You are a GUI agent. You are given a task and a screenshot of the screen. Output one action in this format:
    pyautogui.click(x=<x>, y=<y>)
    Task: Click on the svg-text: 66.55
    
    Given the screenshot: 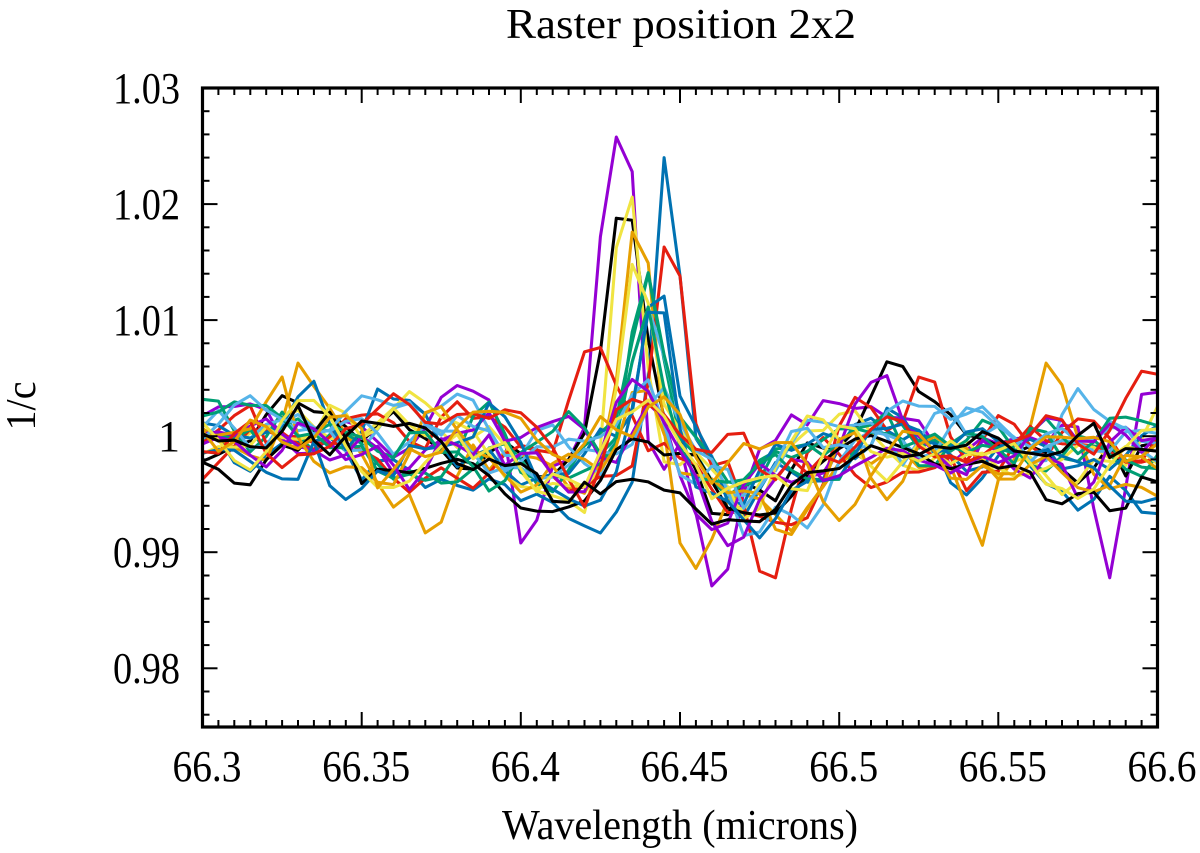 What is the action you would take?
    pyautogui.click(x=1003, y=766)
    